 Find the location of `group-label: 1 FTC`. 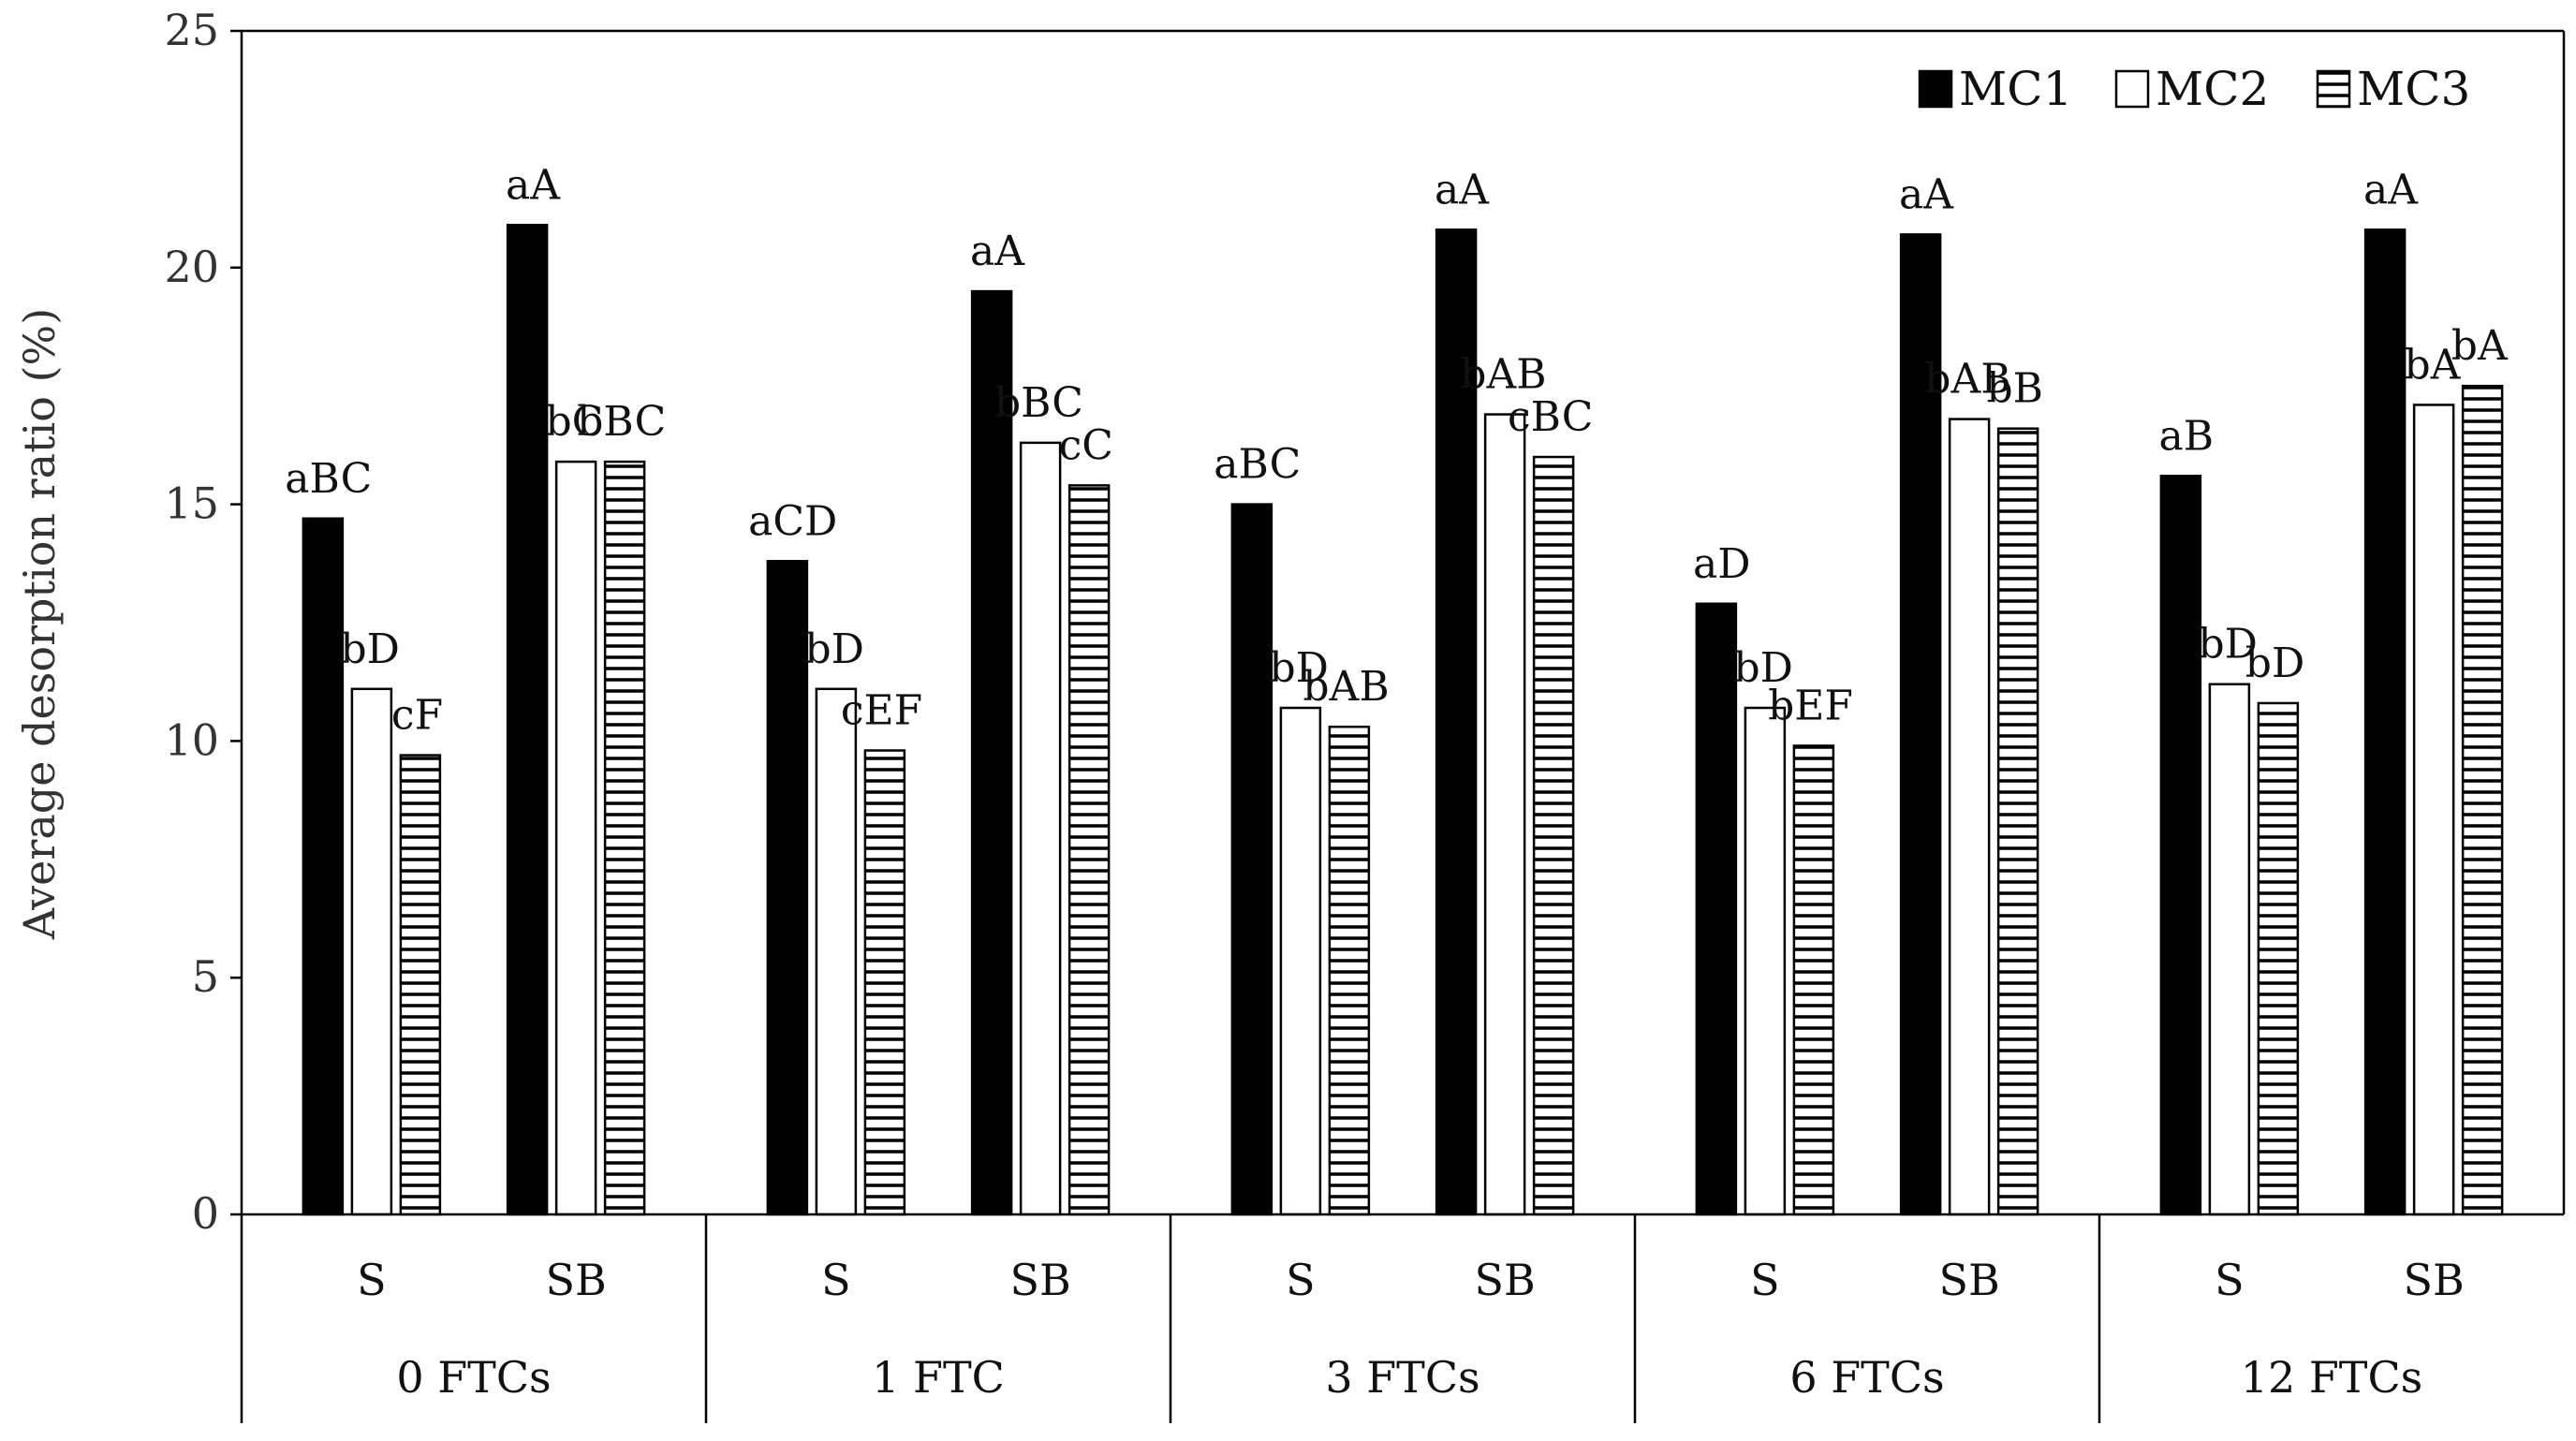

group-label: 1 FTC is located at coordinates (938, 1377).